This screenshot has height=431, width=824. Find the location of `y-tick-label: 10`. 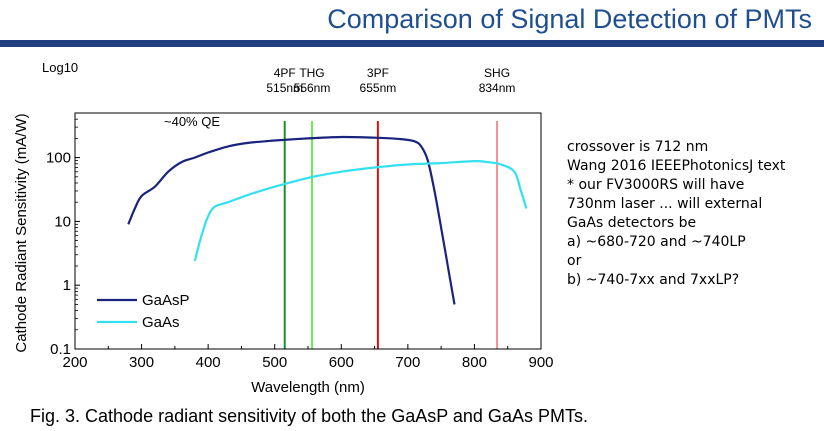

y-tick-label: 10 is located at coordinates (62, 221).